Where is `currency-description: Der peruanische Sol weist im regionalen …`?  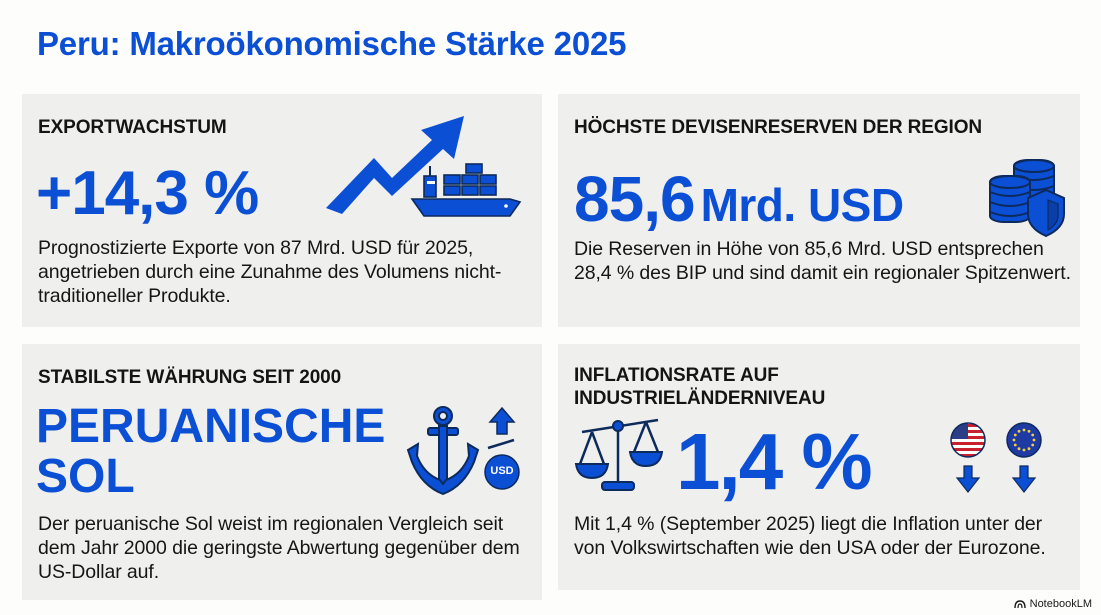 currency-description: Der peruanische Sol weist im regionalen … is located at coordinates (279, 548).